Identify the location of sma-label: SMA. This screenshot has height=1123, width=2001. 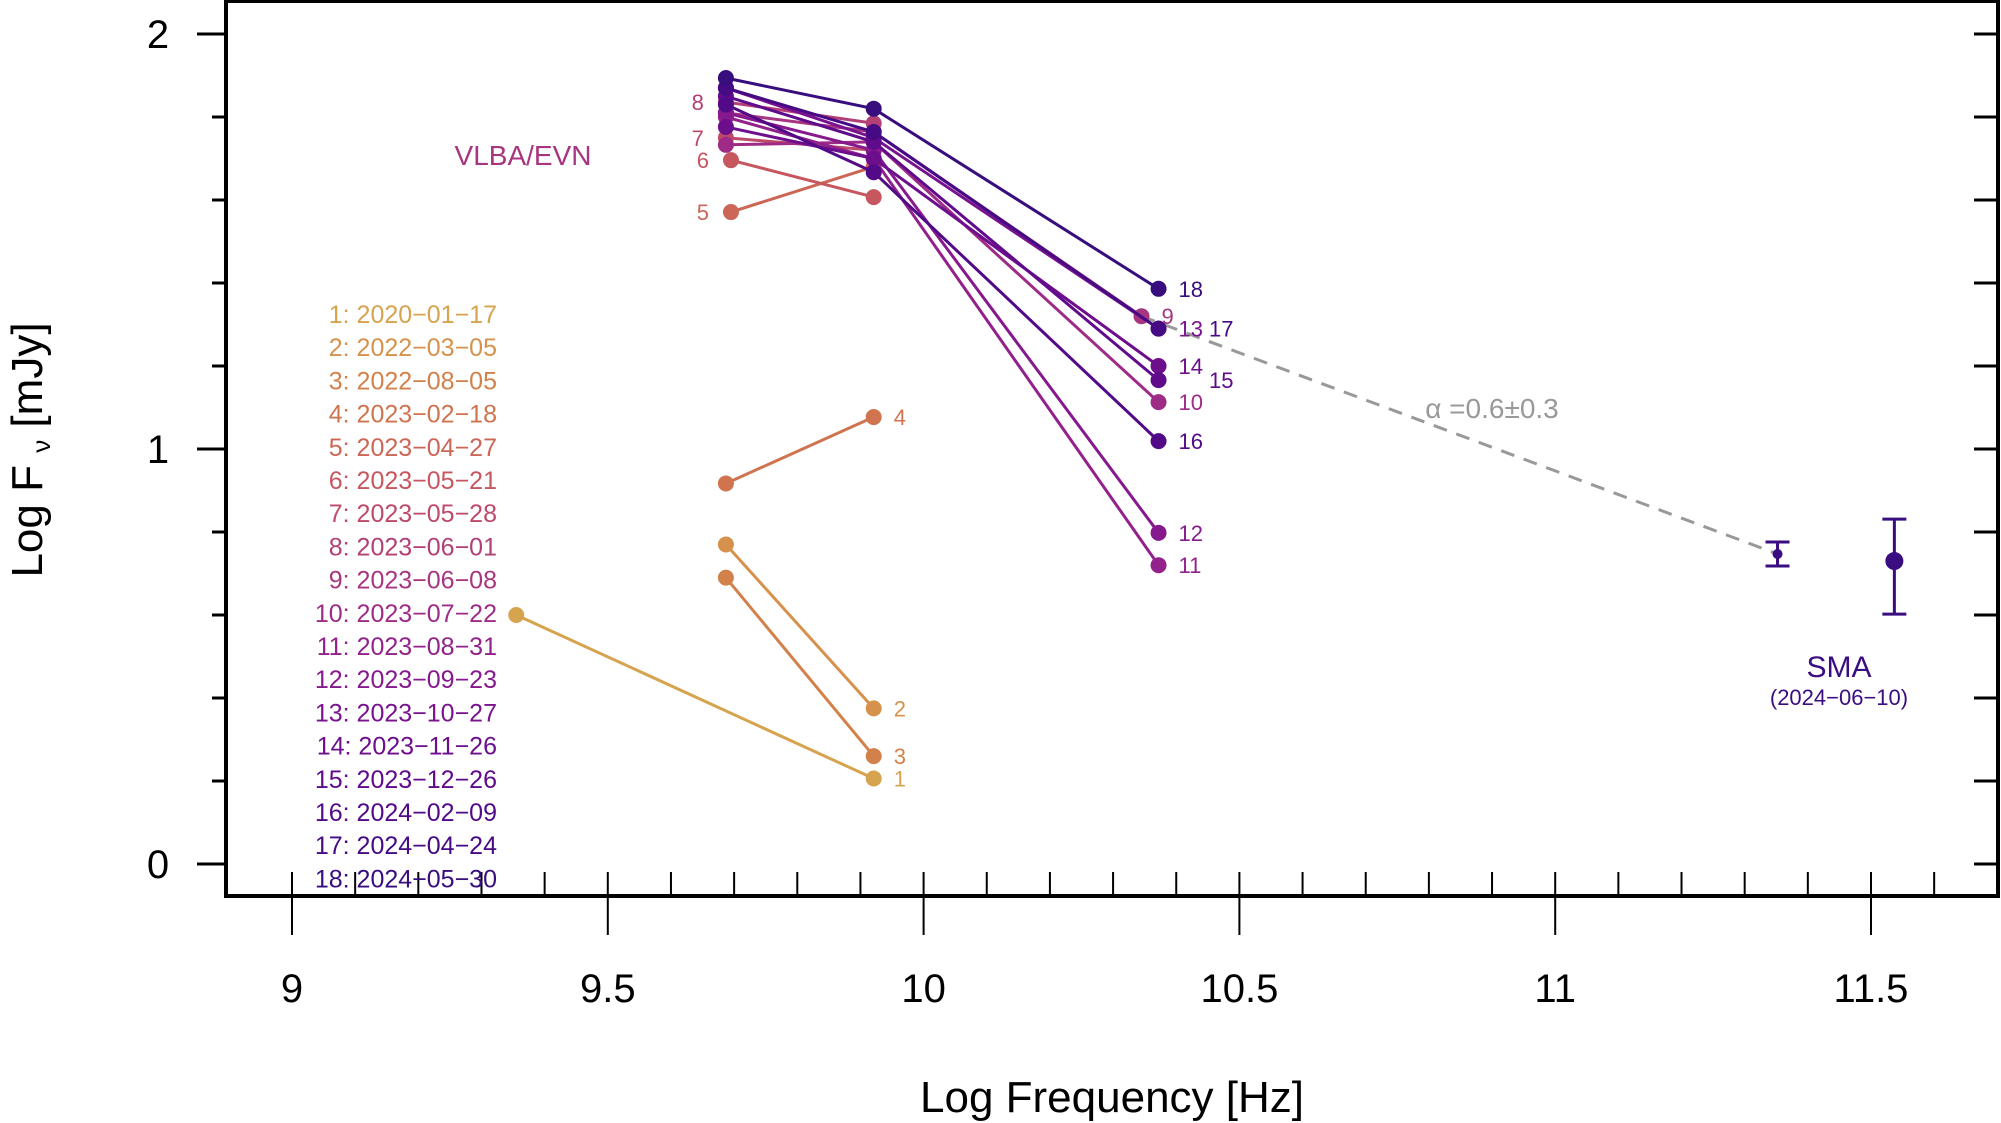
(1838, 667).